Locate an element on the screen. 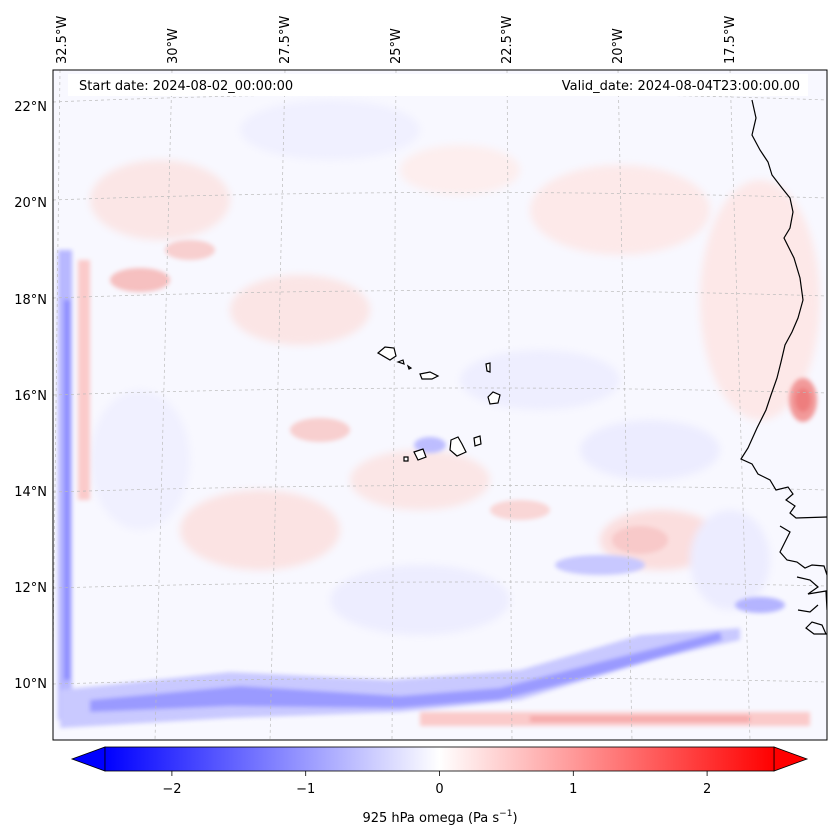 The width and height of the screenshot is (837, 839). lat-label: 18°N is located at coordinates (30, 300).